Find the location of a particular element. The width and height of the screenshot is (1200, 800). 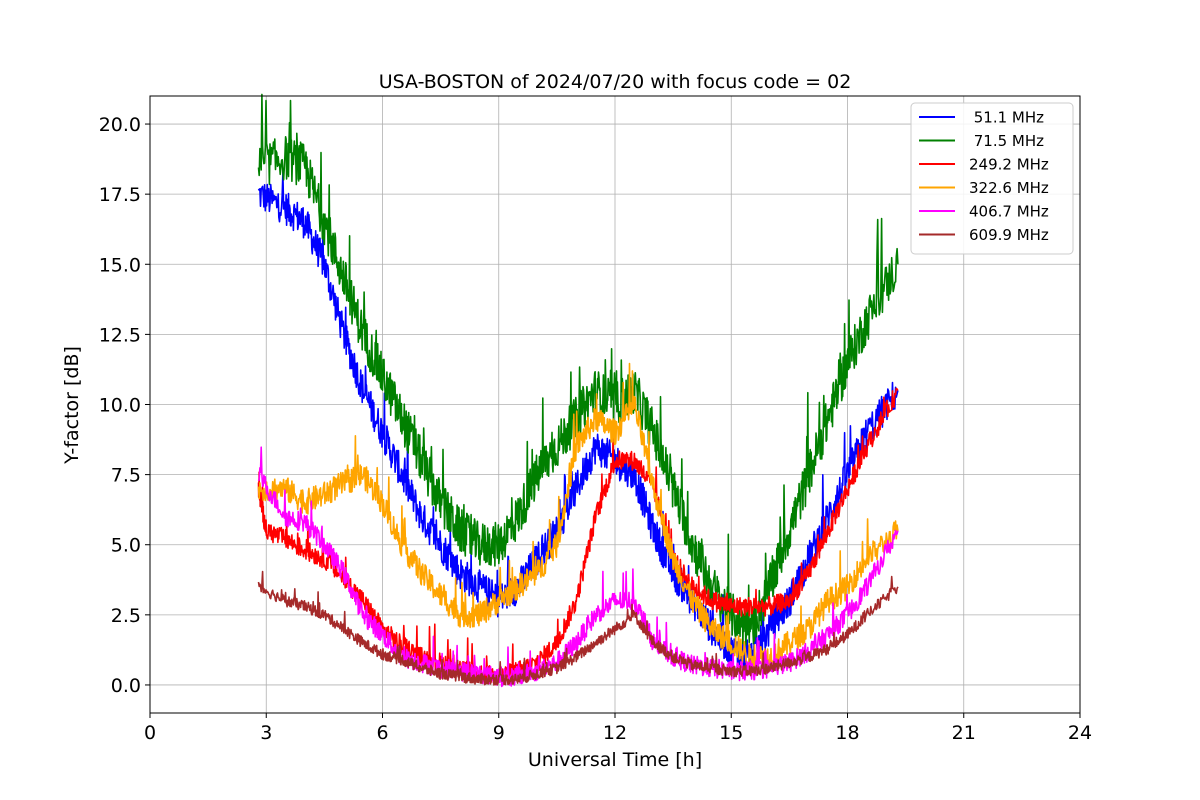

y-tick-label: 7.5 is located at coordinates (126, 476).